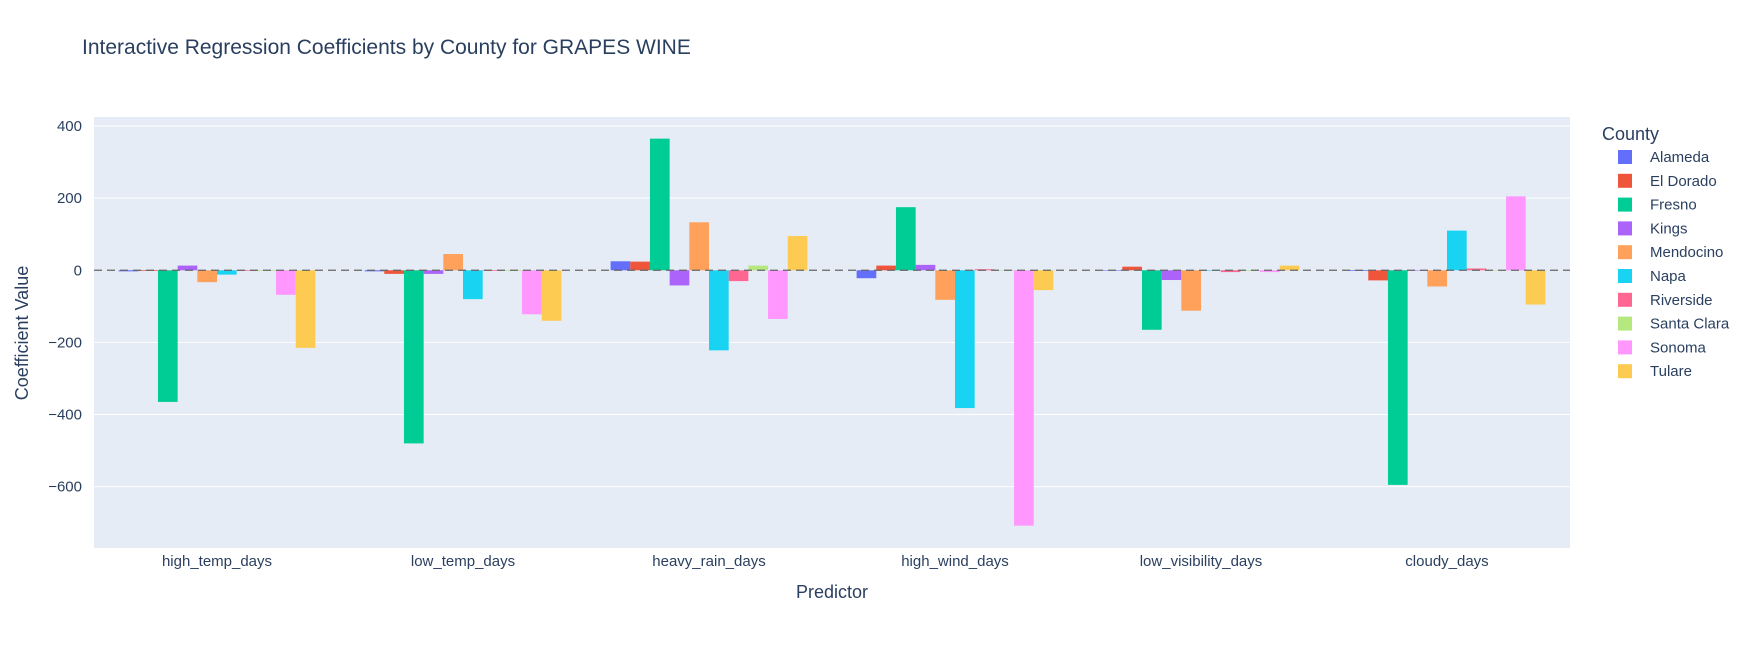 The image size is (1742, 663). I want to click on legend-item: Alameda, so click(1664, 157).